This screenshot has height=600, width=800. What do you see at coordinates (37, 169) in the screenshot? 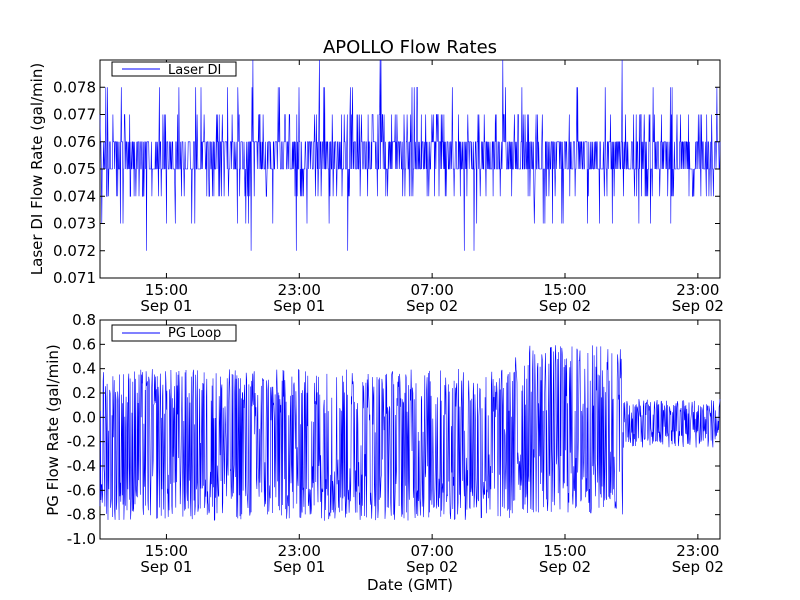
I see `y-axis-label-laser-di: Laser DI Flow Rate (gal/min)` at bounding box center [37, 169].